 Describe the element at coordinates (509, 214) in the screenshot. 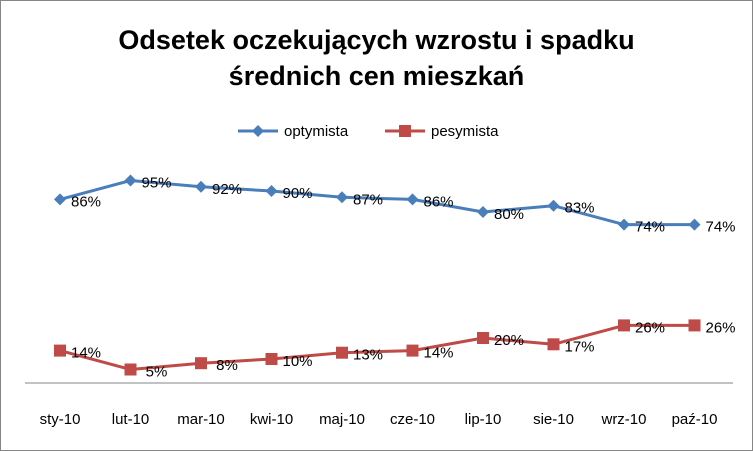

I see `data-label-optymista: 80%` at that location.